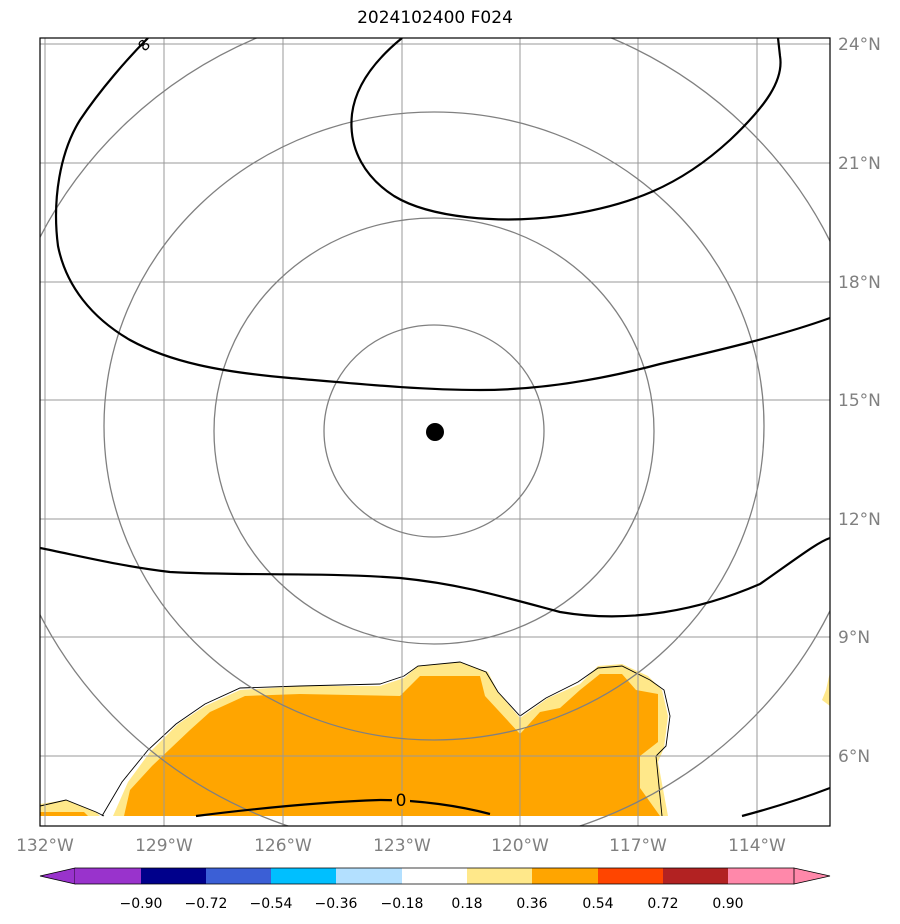 The width and height of the screenshot is (900, 924). What do you see at coordinates (566, 129) in the screenshot?
I see `contour-closed-north` at bounding box center [566, 129].